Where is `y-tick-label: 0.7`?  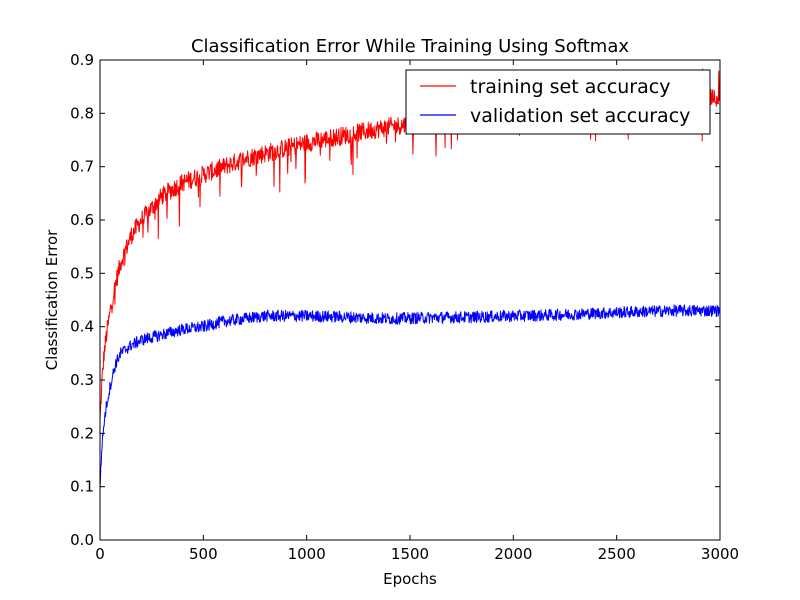 y-tick-label: 0.7 is located at coordinates (82, 167).